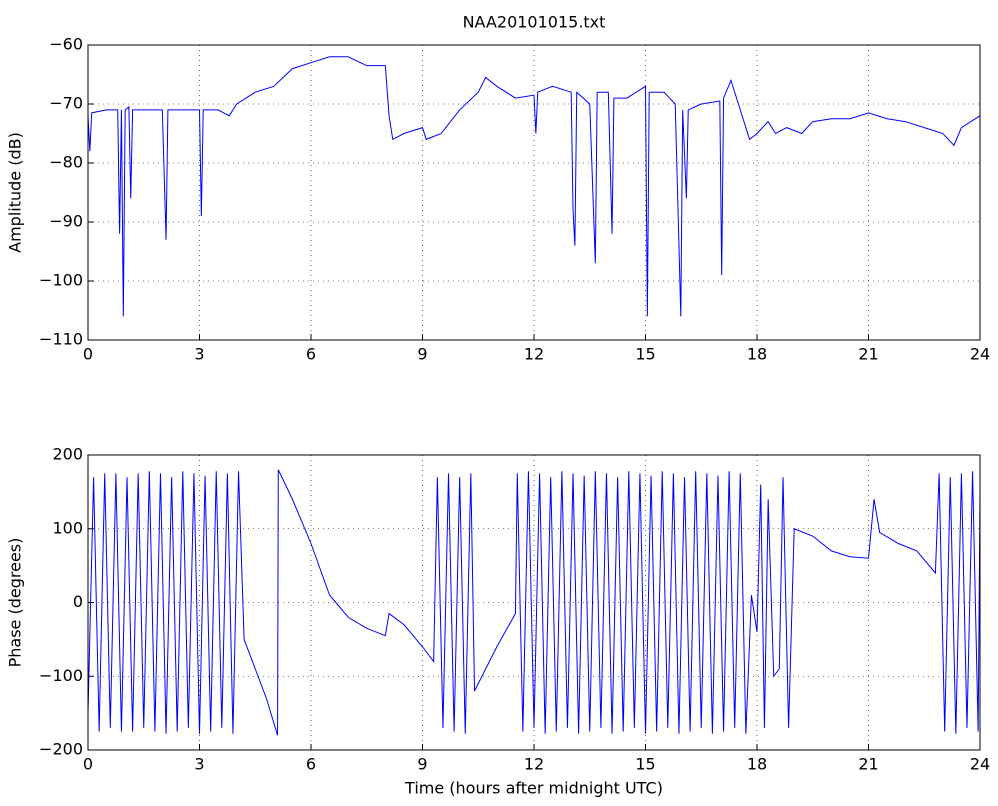 The height and width of the screenshot is (806, 998). I want to click on y-tick-label: 200, so click(67, 454).